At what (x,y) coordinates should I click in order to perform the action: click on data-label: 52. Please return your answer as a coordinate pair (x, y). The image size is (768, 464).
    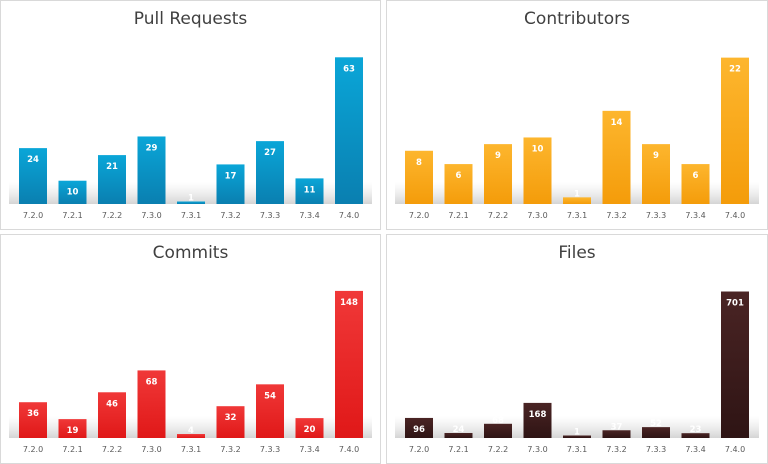
    Looking at the image, I should click on (656, 424).